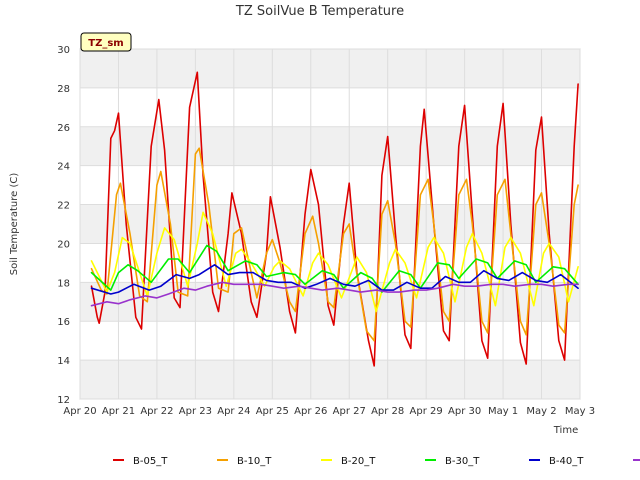 The image size is (640, 480). I want to click on legend-label: B-20_T, so click(358, 461).